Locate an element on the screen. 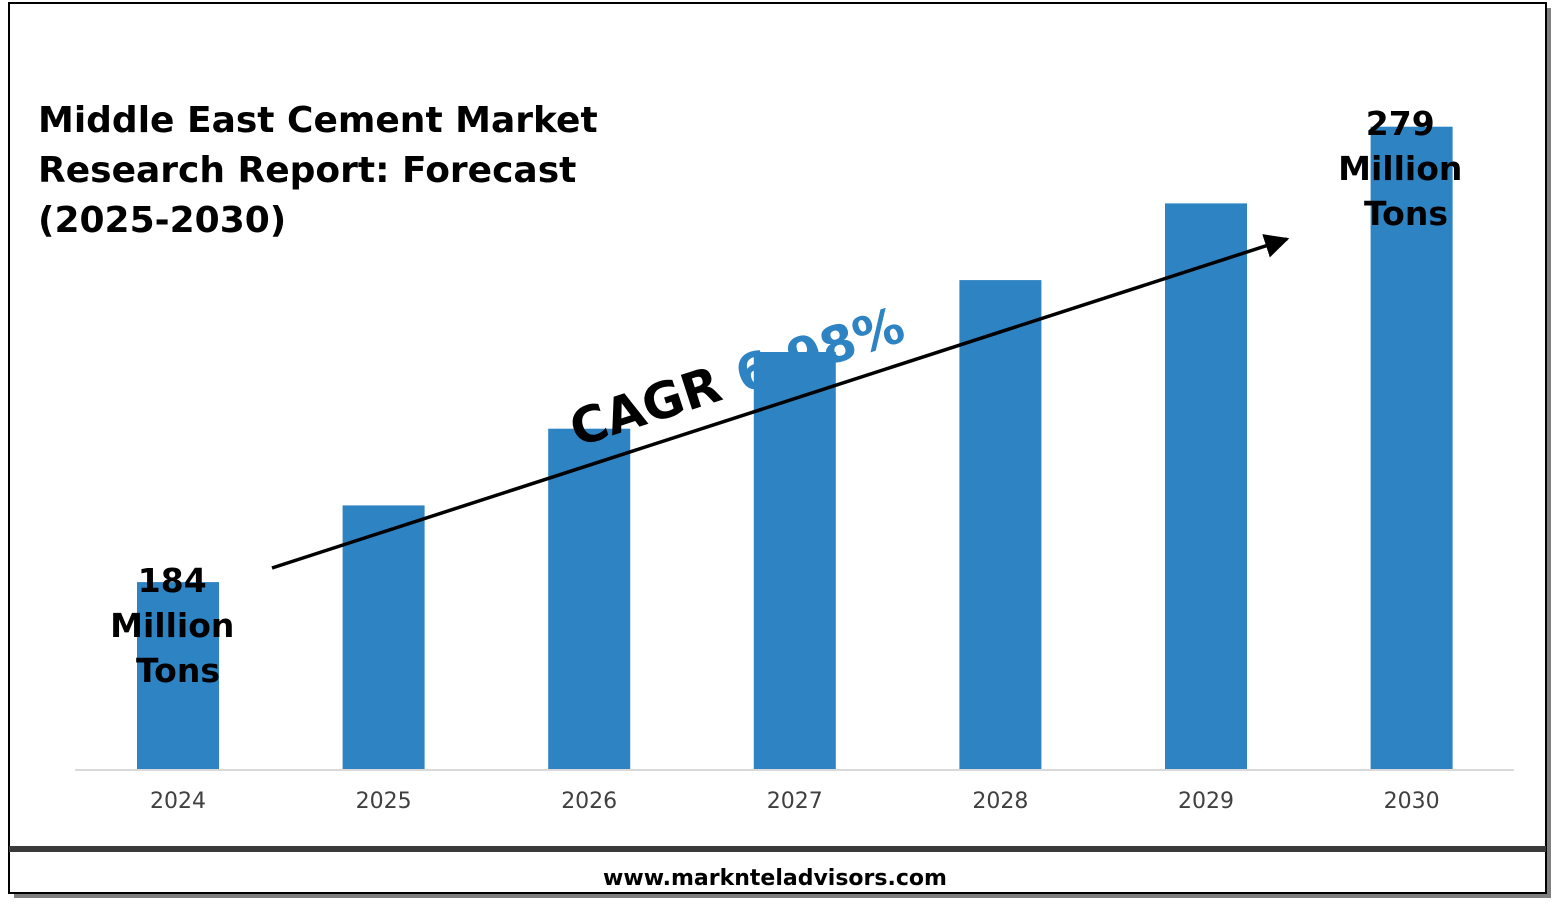  x-tick-label-2026: 2026 is located at coordinates (589, 801).